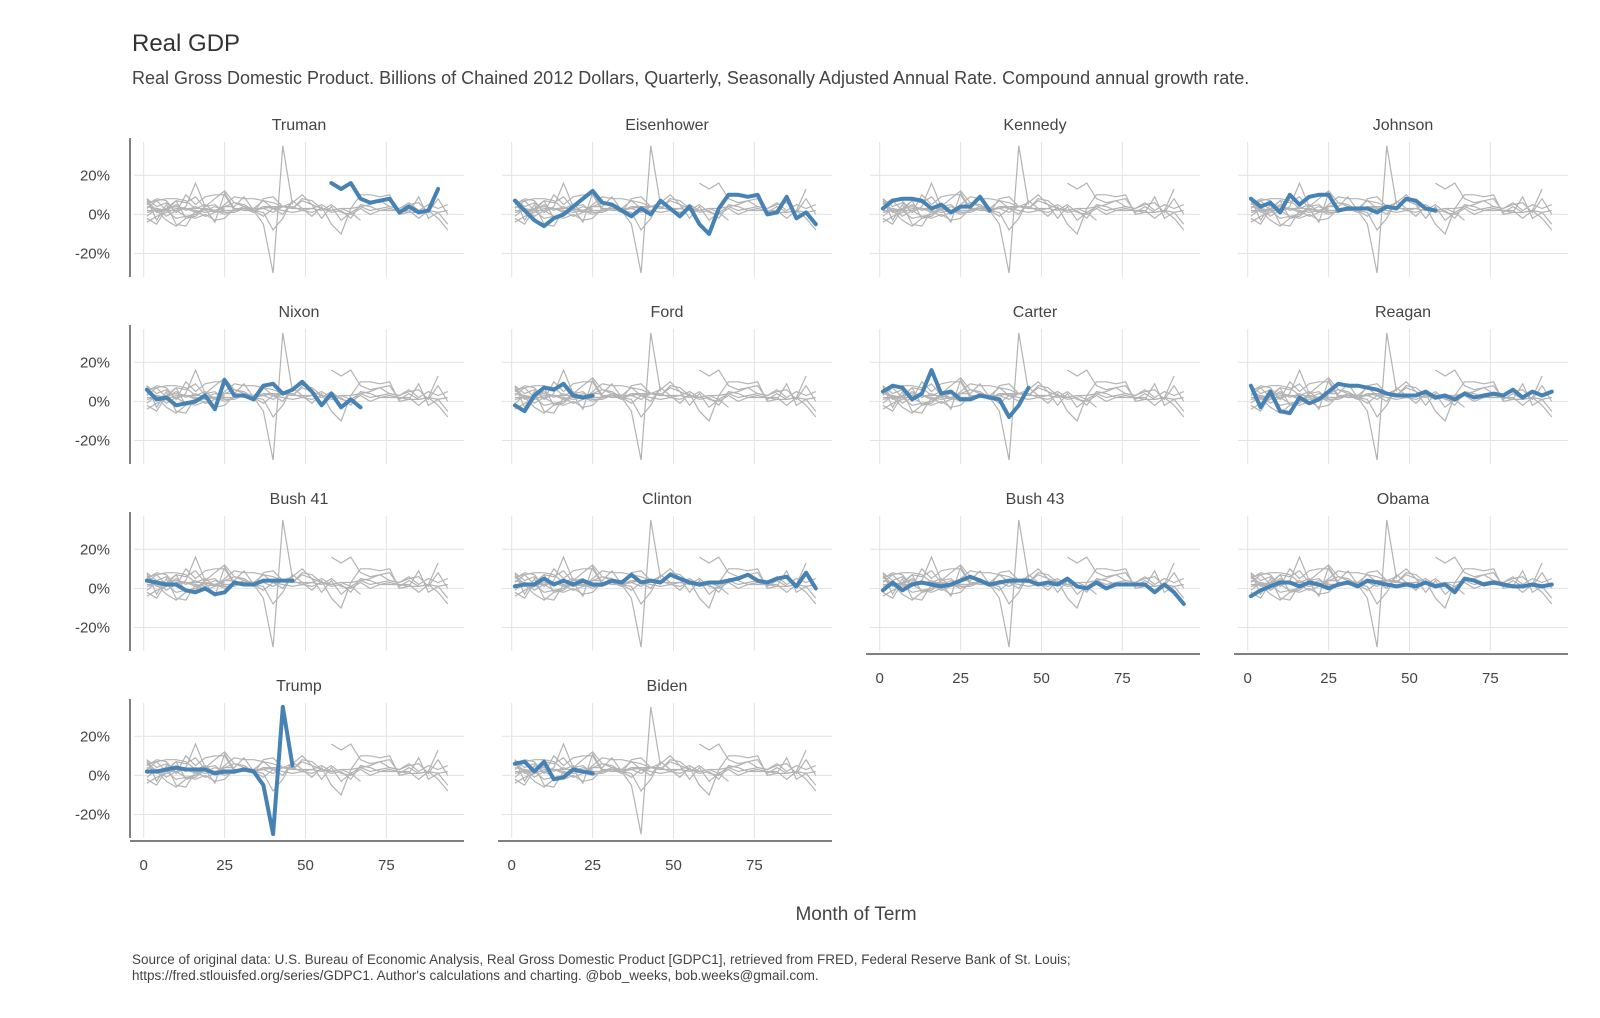 This screenshot has width=1600, height=1018. What do you see at coordinates (385, 198) in the screenshot?
I see `highlight-series-truman` at bounding box center [385, 198].